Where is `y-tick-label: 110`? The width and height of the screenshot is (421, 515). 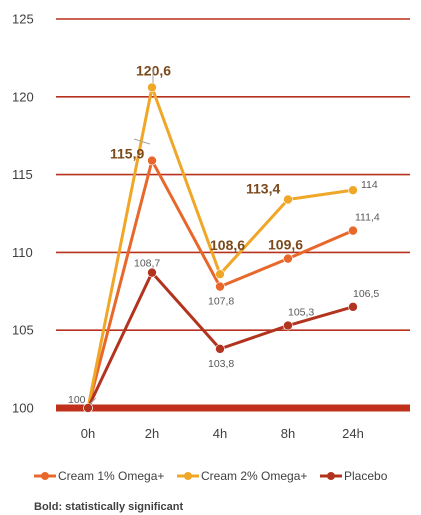
y-tick-label: 110 is located at coordinates (22, 252).